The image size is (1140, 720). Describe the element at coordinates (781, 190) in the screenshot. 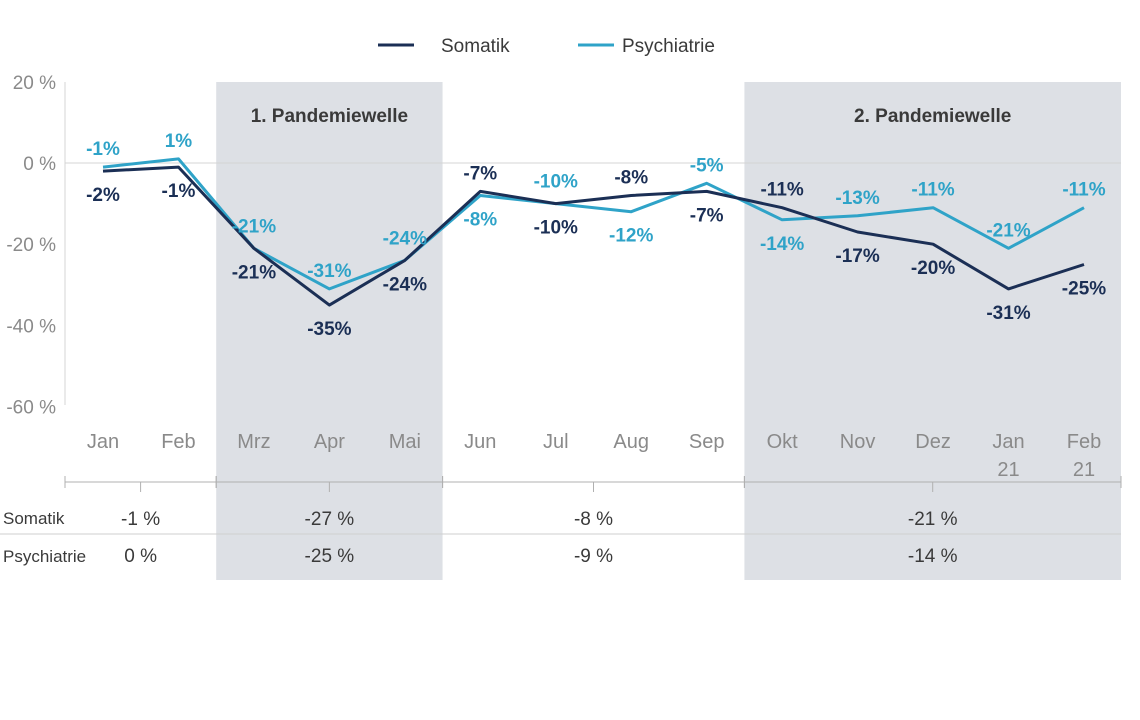

I see `data-label-somatik: -11%` at that location.